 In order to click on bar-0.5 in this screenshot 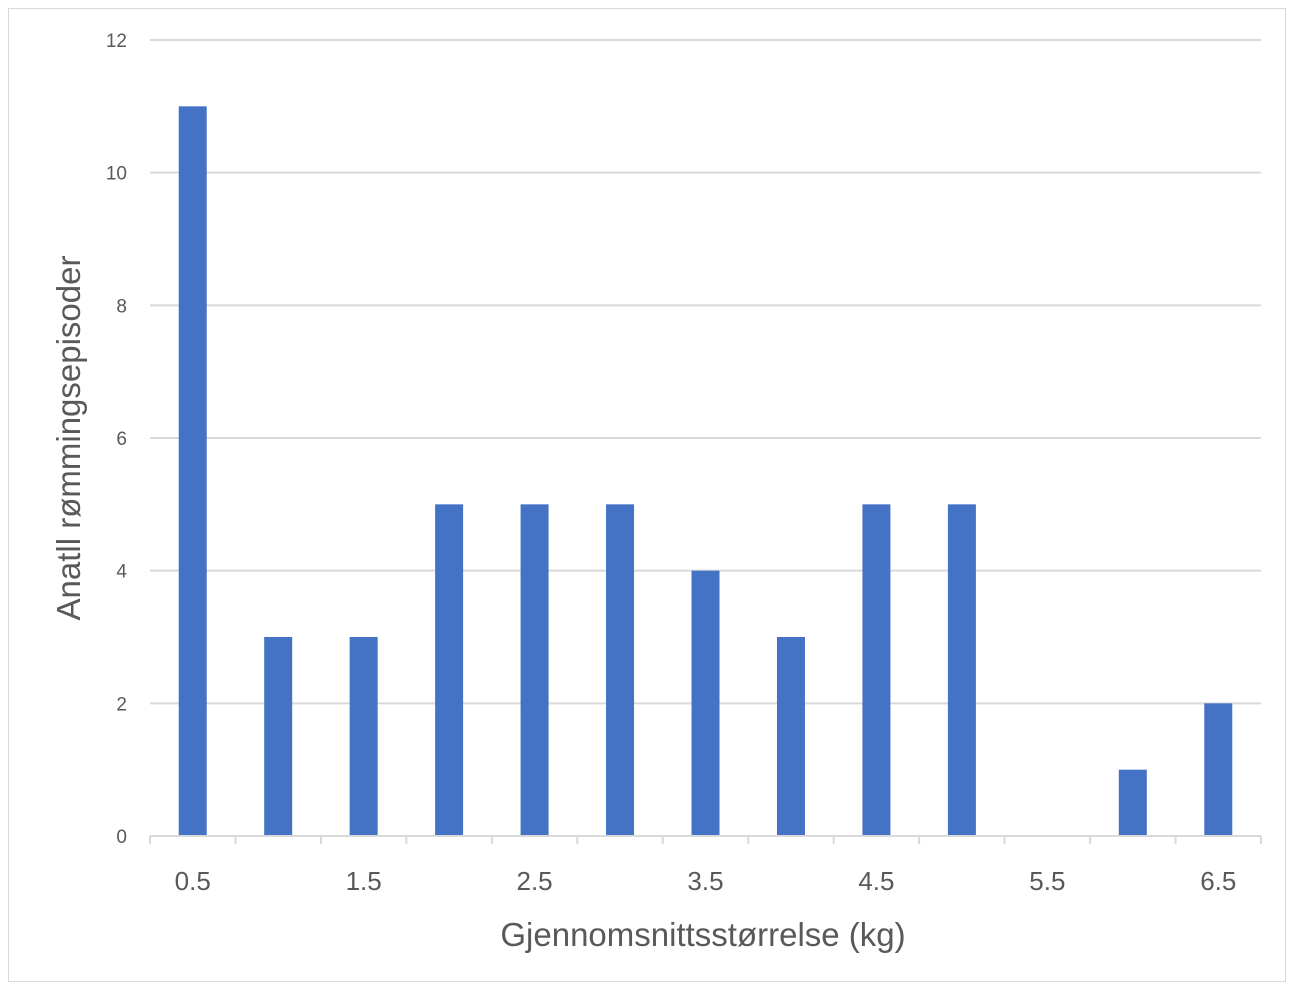, I will do `click(192, 471)`.